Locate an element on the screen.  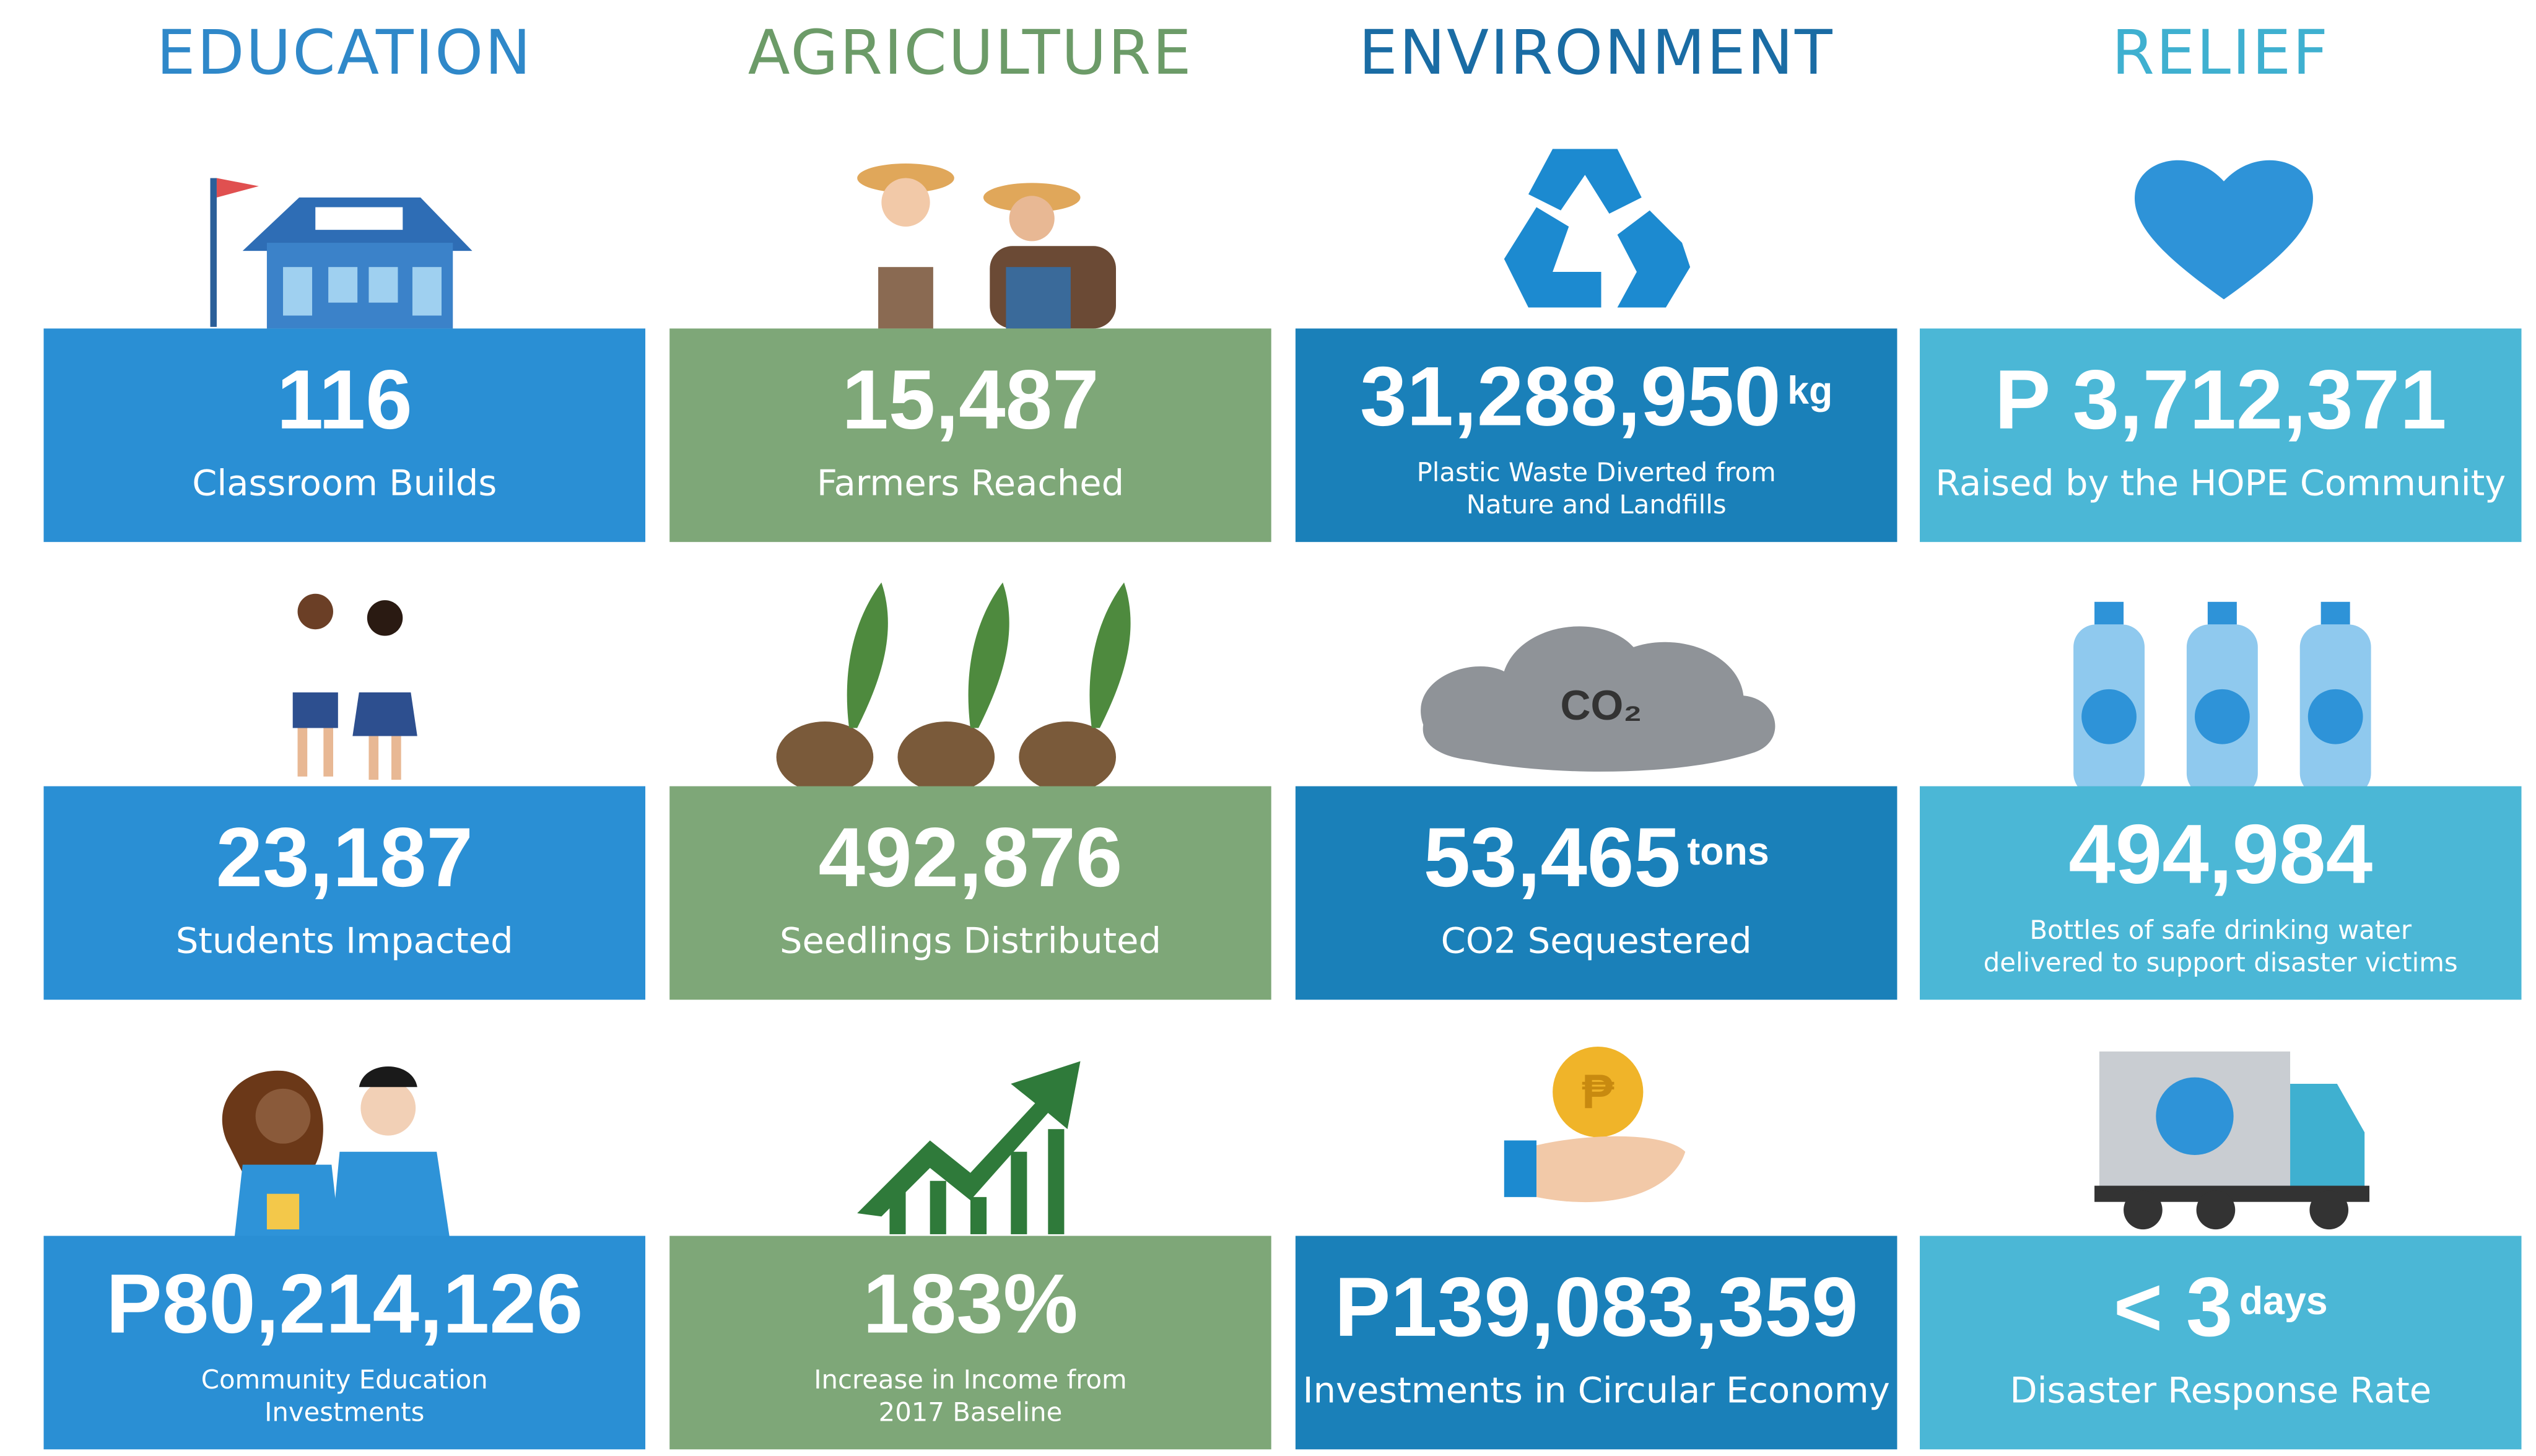
stat-value: 494,984 is located at coordinates (2221, 854).